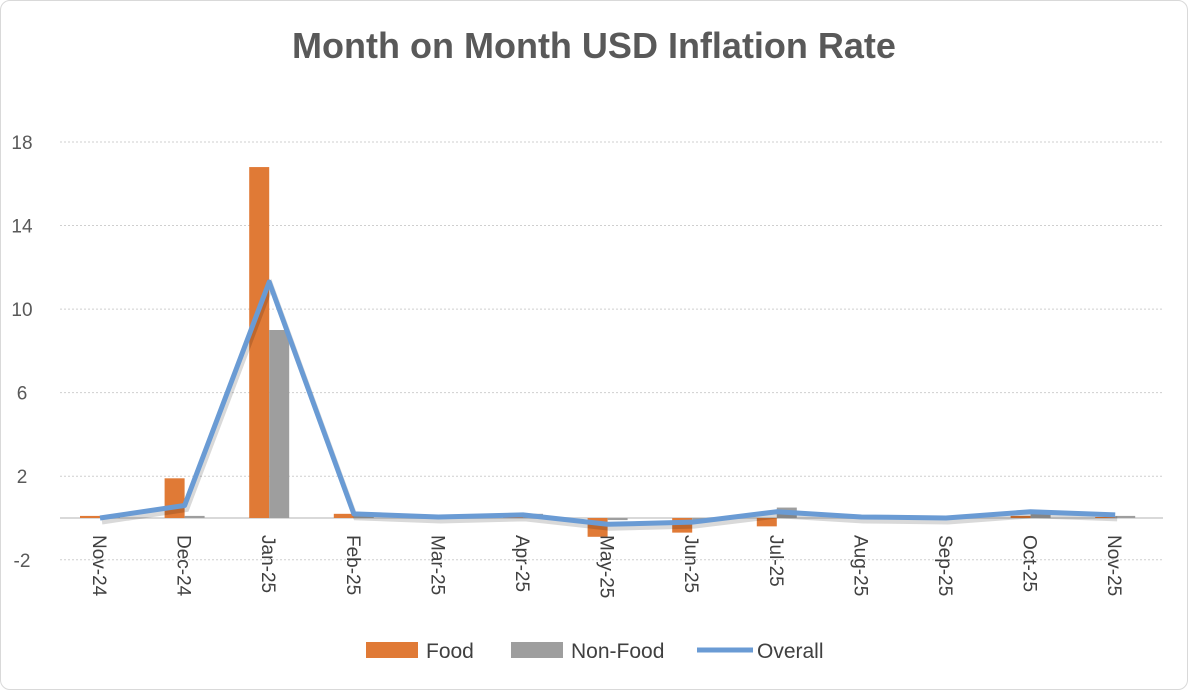 The width and height of the screenshot is (1188, 690). What do you see at coordinates (22, 227) in the screenshot?
I see `y-tick-label: 14` at bounding box center [22, 227].